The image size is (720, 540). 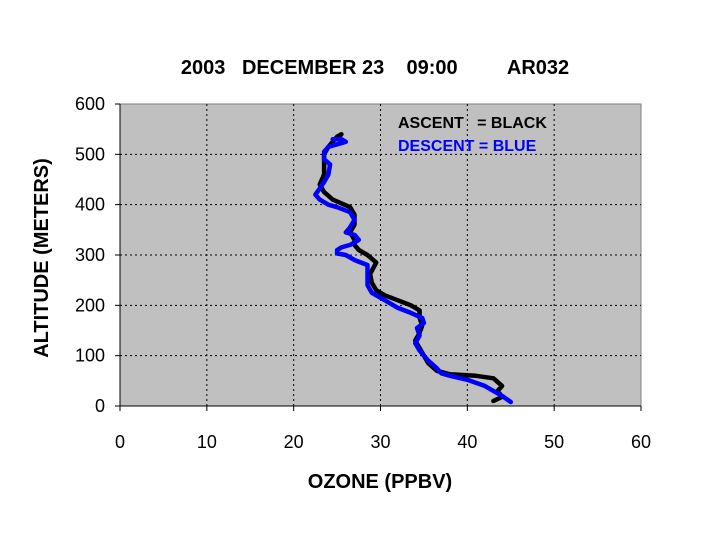 I want to click on y-tick-label: 600, so click(x=90, y=104).